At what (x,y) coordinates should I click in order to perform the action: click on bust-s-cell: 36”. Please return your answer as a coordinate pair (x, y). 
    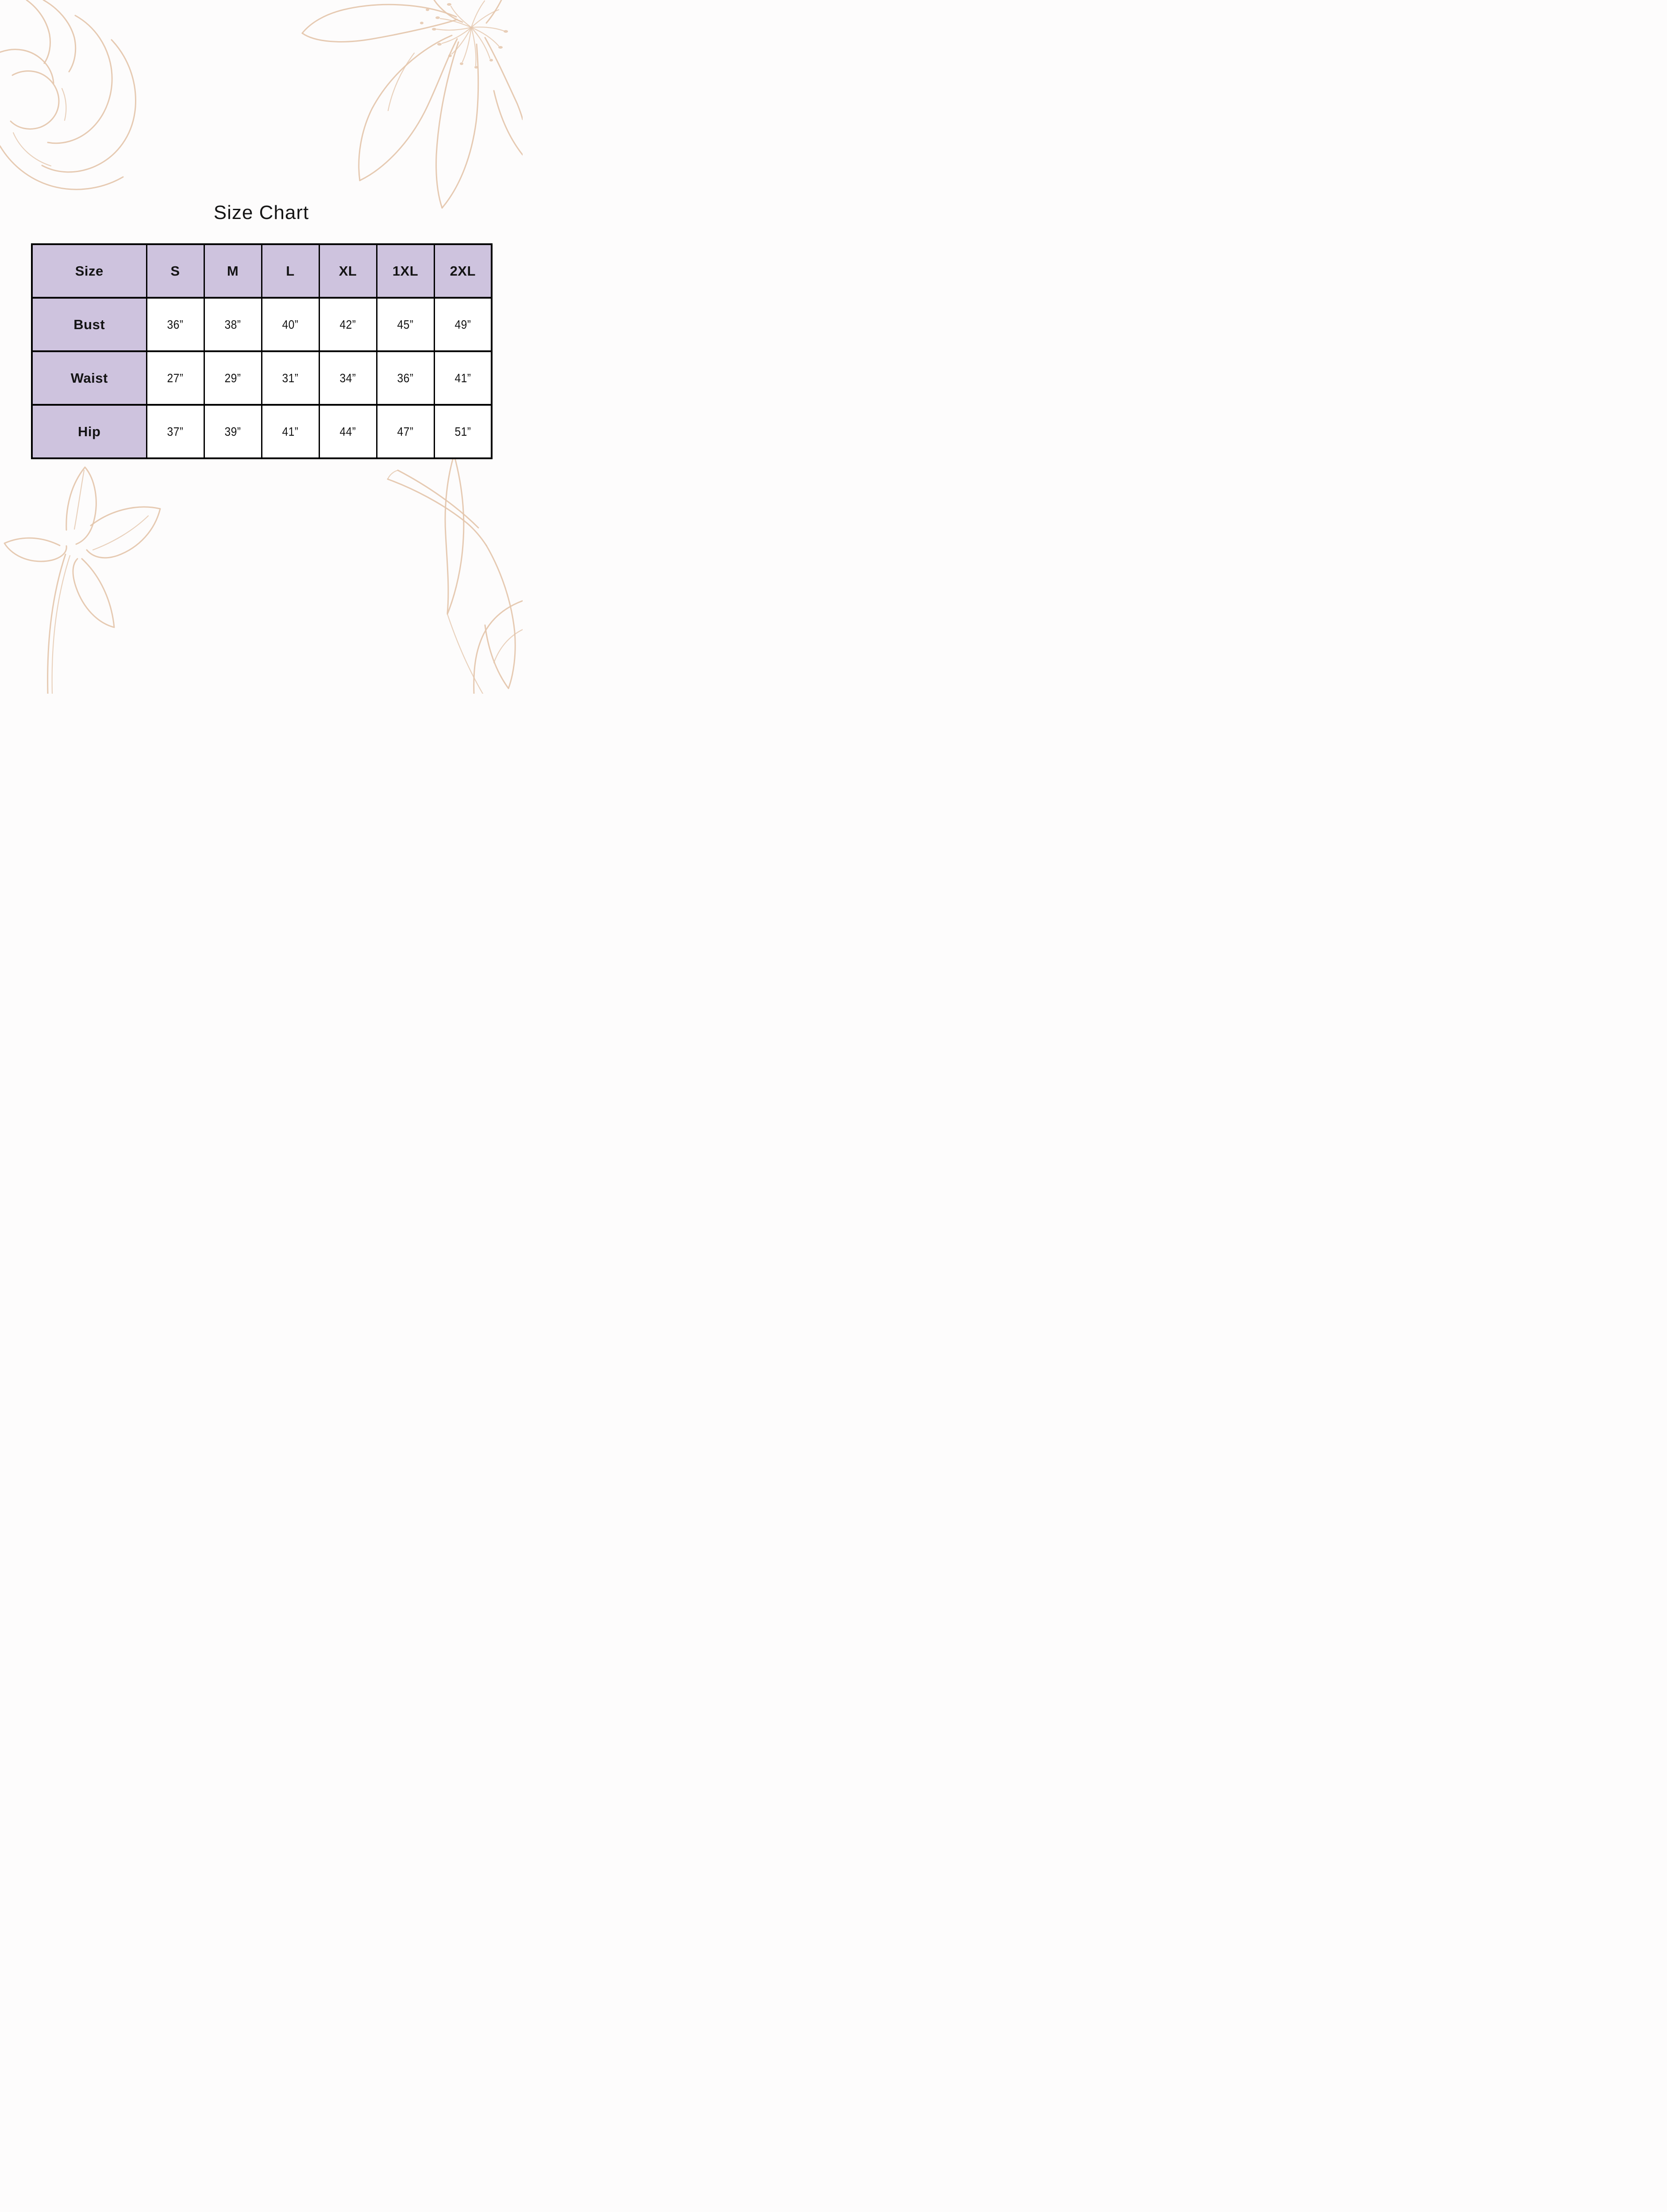
    Looking at the image, I should click on (176, 325).